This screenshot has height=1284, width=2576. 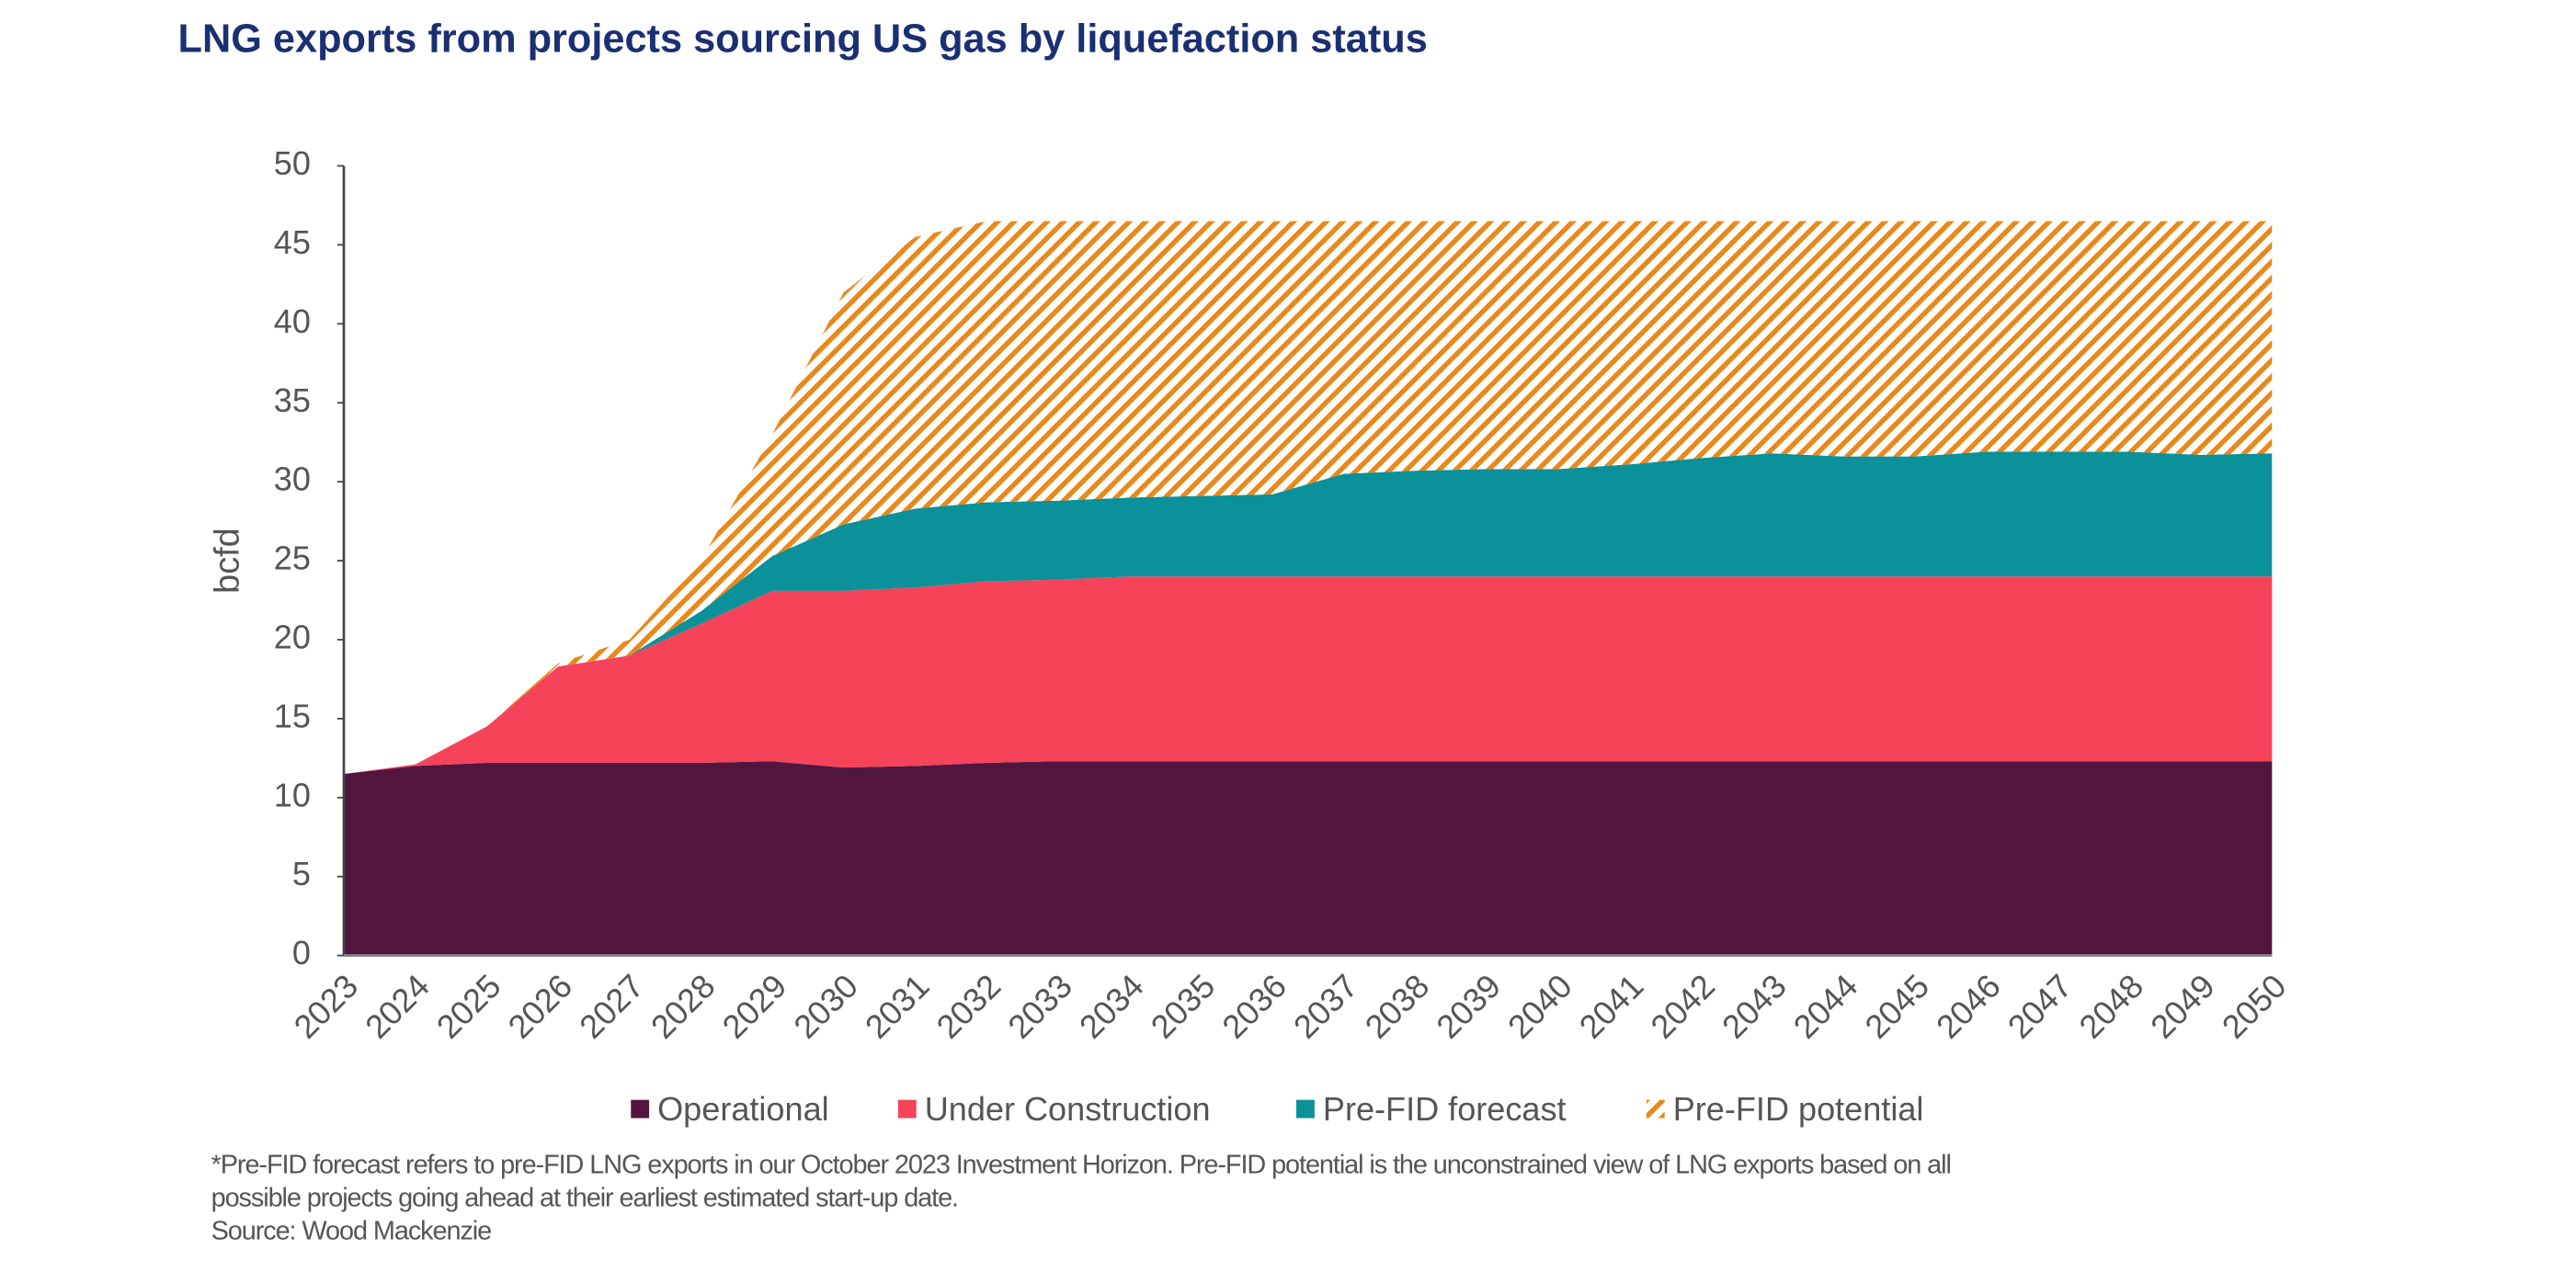 What do you see at coordinates (825, 1006) in the screenshot?
I see `x-tick-label: 2030` at bounding box center [825, 1006].